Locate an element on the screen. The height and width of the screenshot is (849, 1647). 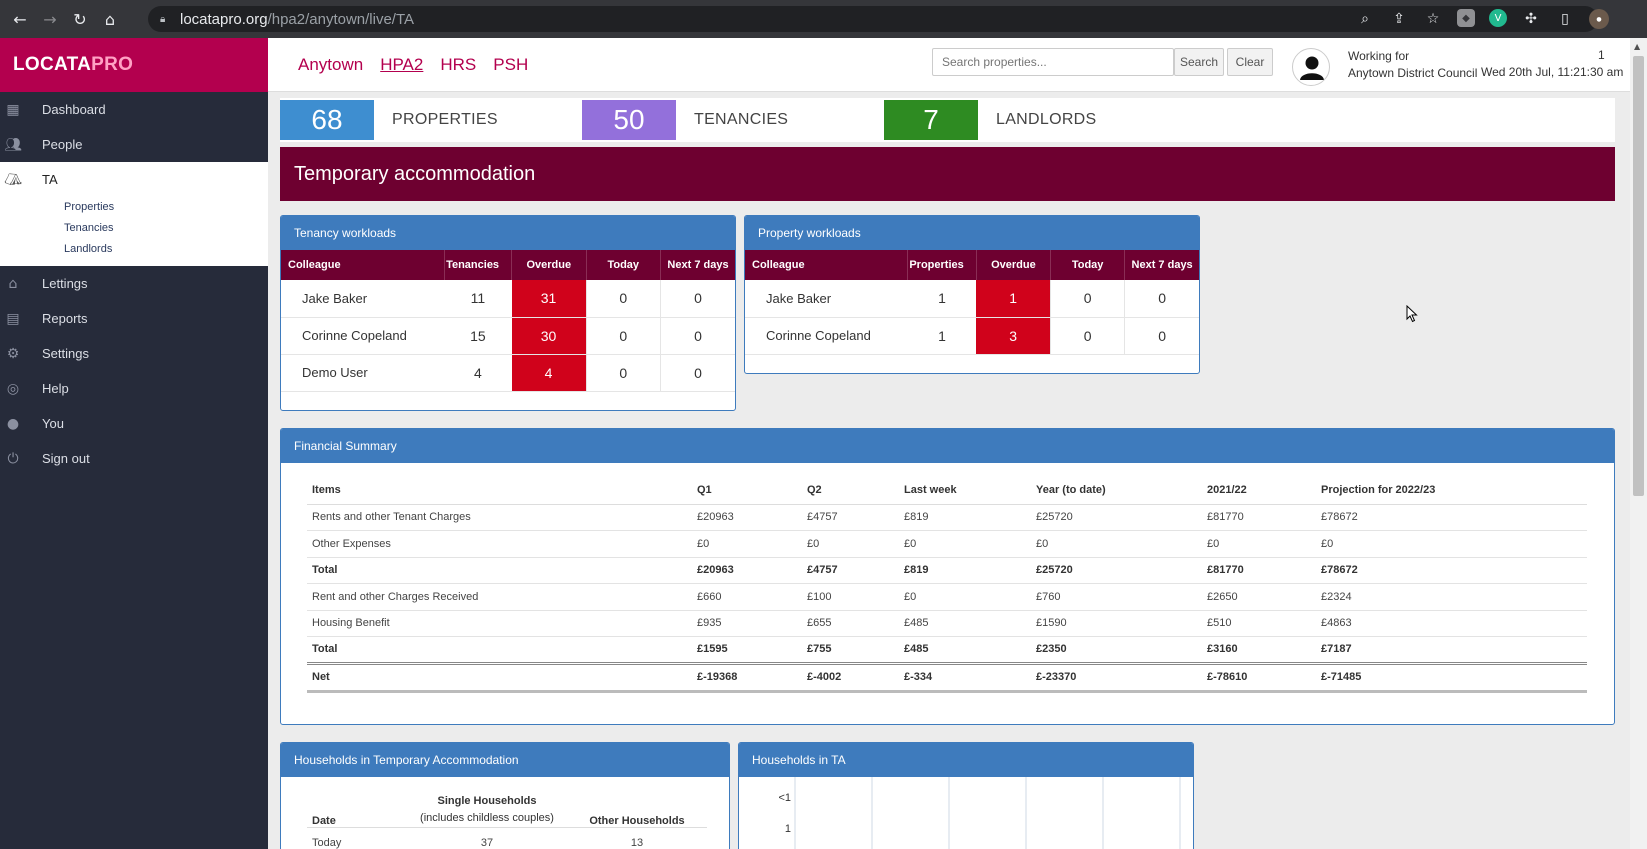
sidebar-item-lettings: ⌂ Lettings is located at coordinates (134, 283).